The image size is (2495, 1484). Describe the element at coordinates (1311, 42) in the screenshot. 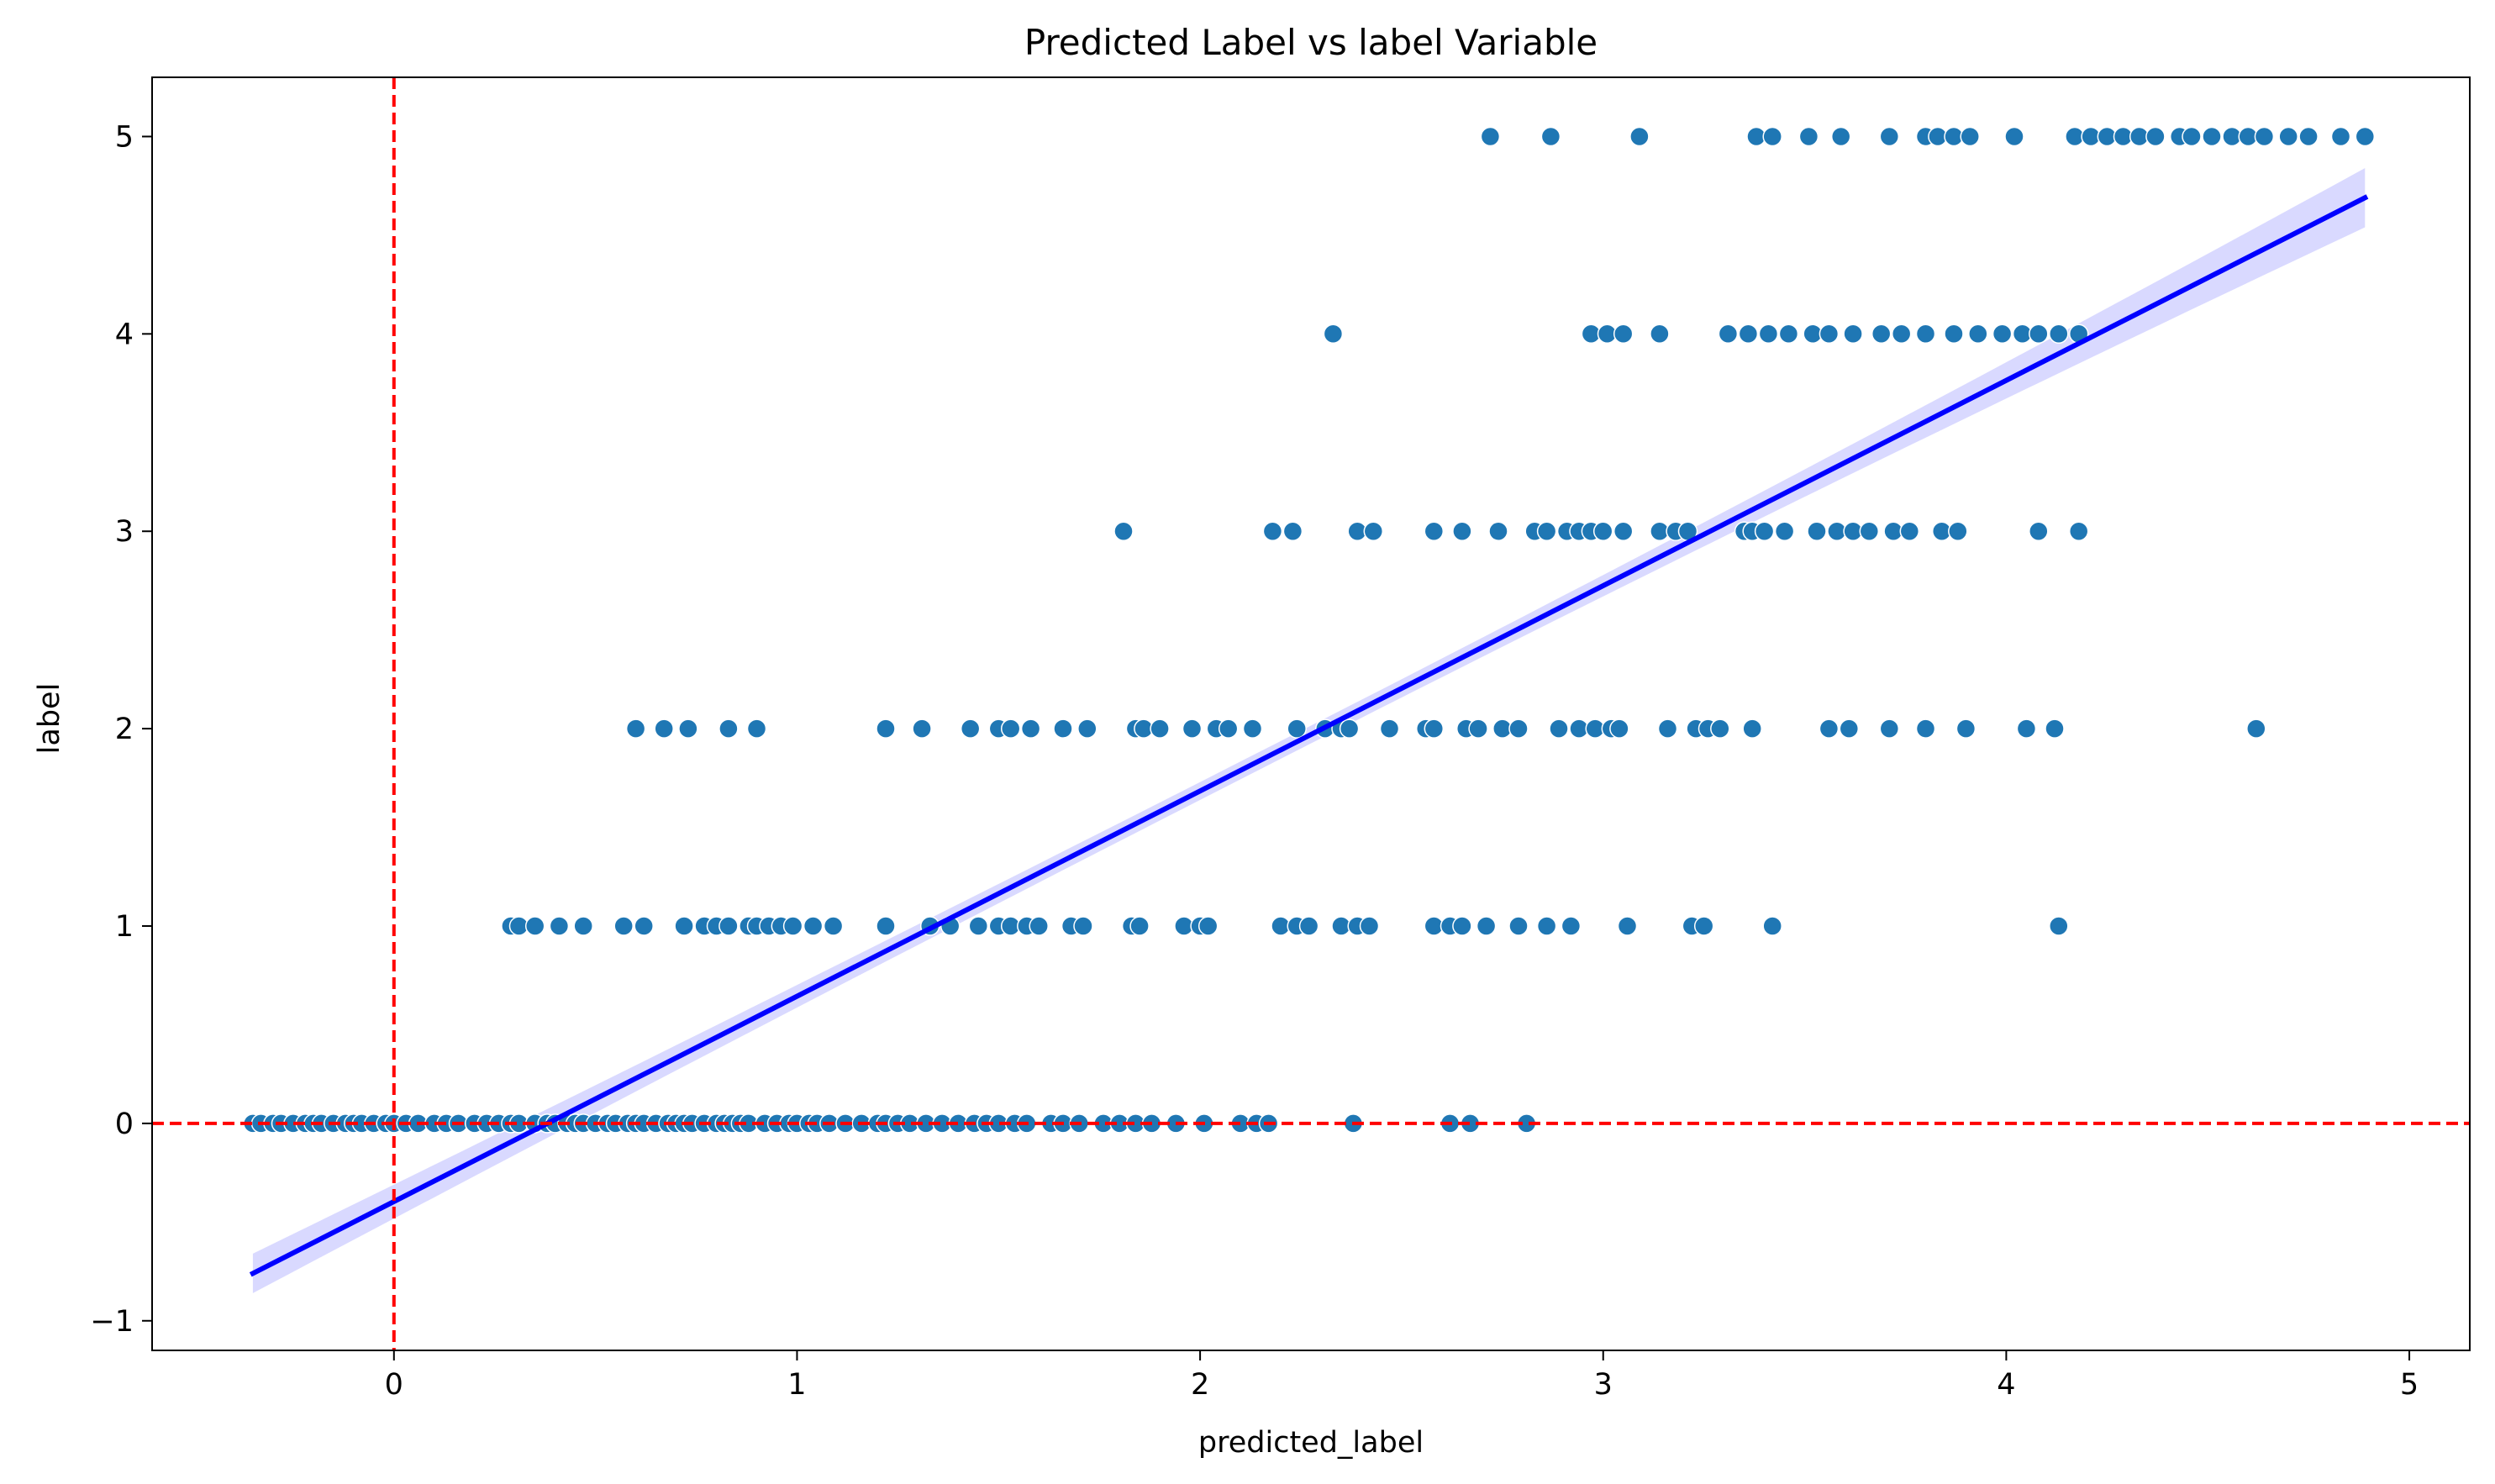

I see `chart-title: Predicted Label vs label Variable` at that location.